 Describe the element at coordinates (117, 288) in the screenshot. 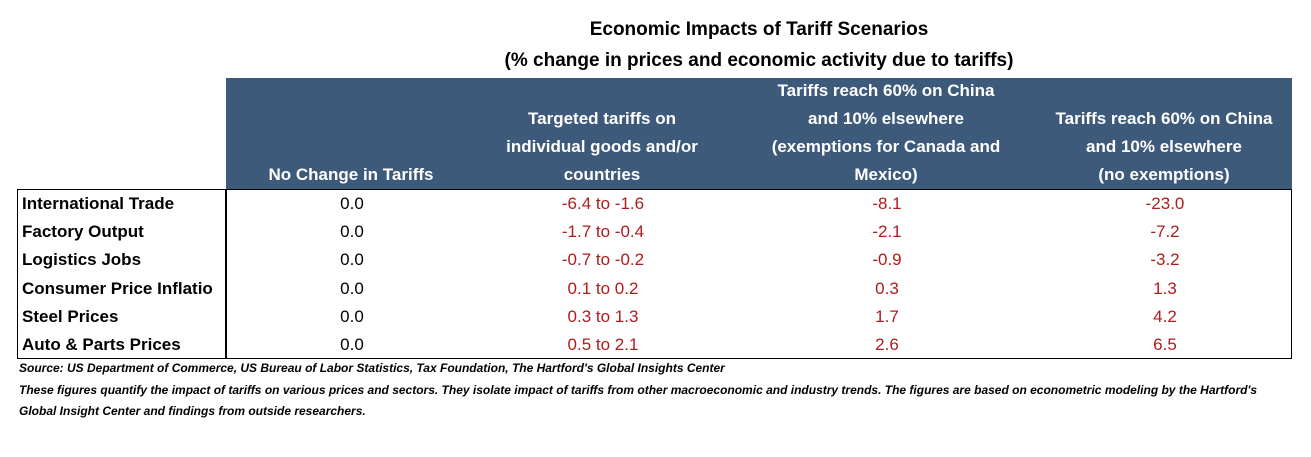

I see `row-label: Consumer Price Inflatio` at that location.